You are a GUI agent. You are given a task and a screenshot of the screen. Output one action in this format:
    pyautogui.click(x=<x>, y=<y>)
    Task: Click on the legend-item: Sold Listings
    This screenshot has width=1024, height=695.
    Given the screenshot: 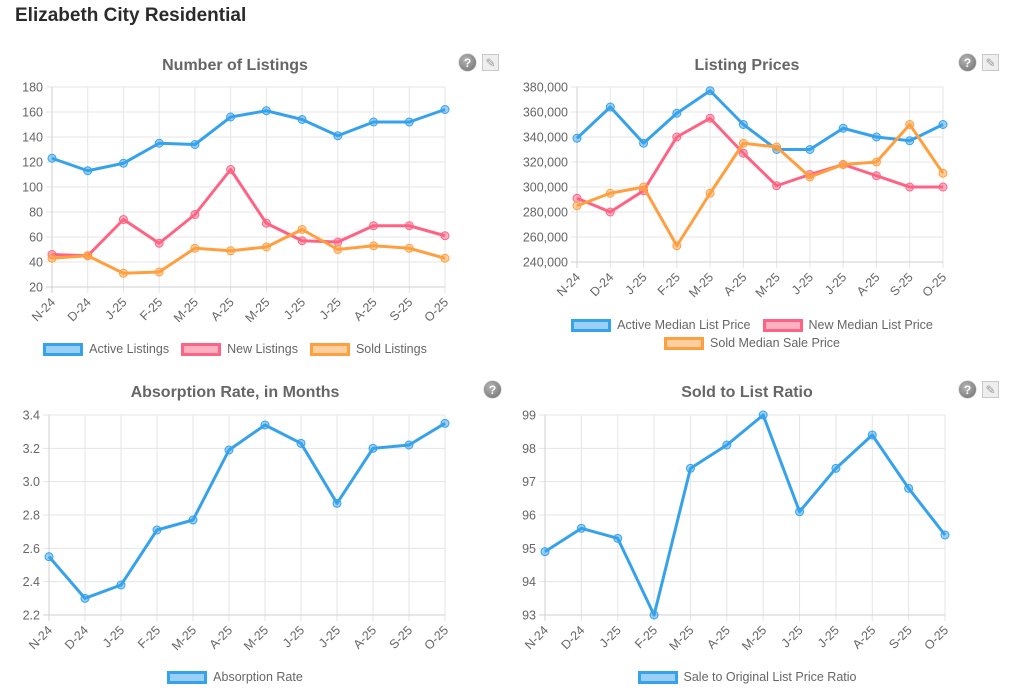 What is the action you would take?
    pyautogui.click(x=368, y=349)
    